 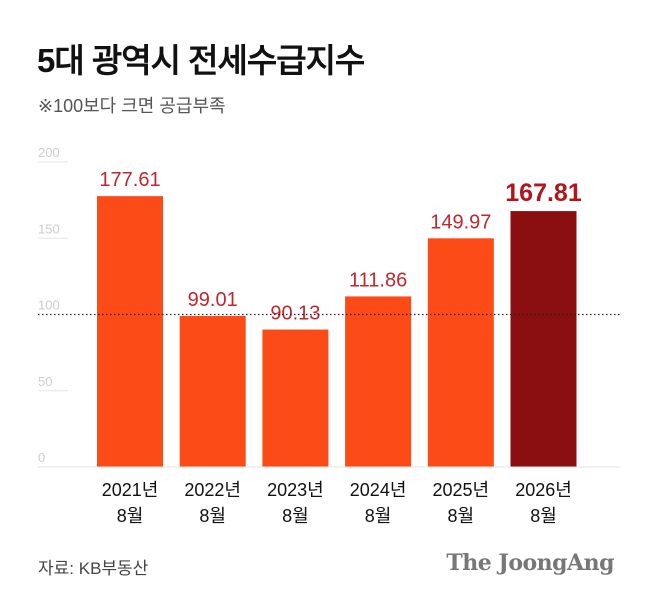 I want to click on source-note: 자료: KB부동산, so click(x=93, y=568).